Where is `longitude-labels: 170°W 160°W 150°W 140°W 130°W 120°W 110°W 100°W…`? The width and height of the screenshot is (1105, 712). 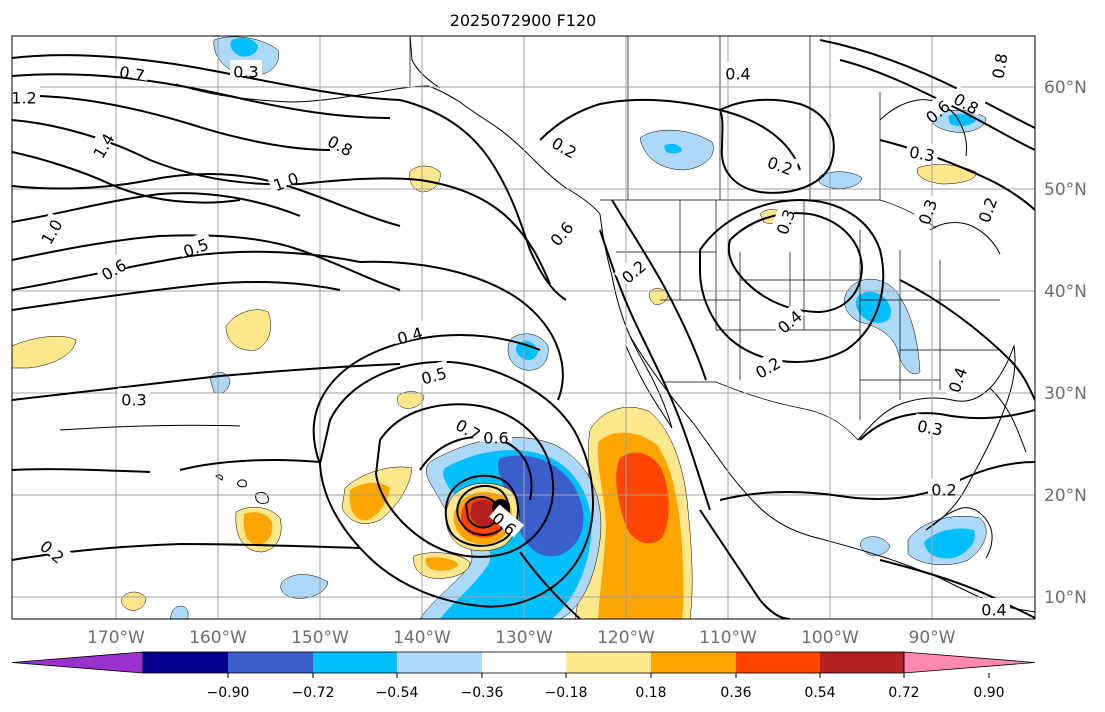
longitude-labels: 170°W 160°W 150°W 140°W 130°W 120°W 110°W 100°W… is located at coordinates (521, 638).